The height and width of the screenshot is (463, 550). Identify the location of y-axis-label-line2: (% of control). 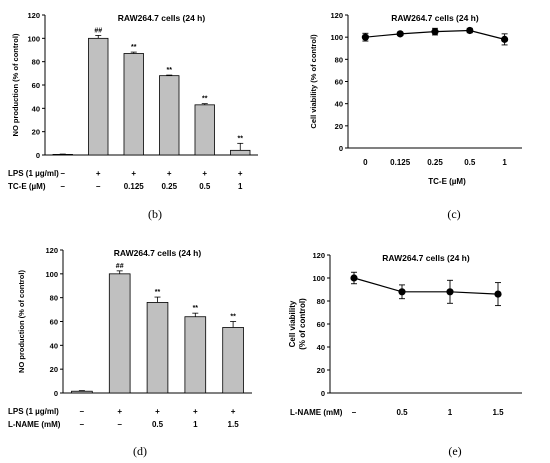
(302, 324).